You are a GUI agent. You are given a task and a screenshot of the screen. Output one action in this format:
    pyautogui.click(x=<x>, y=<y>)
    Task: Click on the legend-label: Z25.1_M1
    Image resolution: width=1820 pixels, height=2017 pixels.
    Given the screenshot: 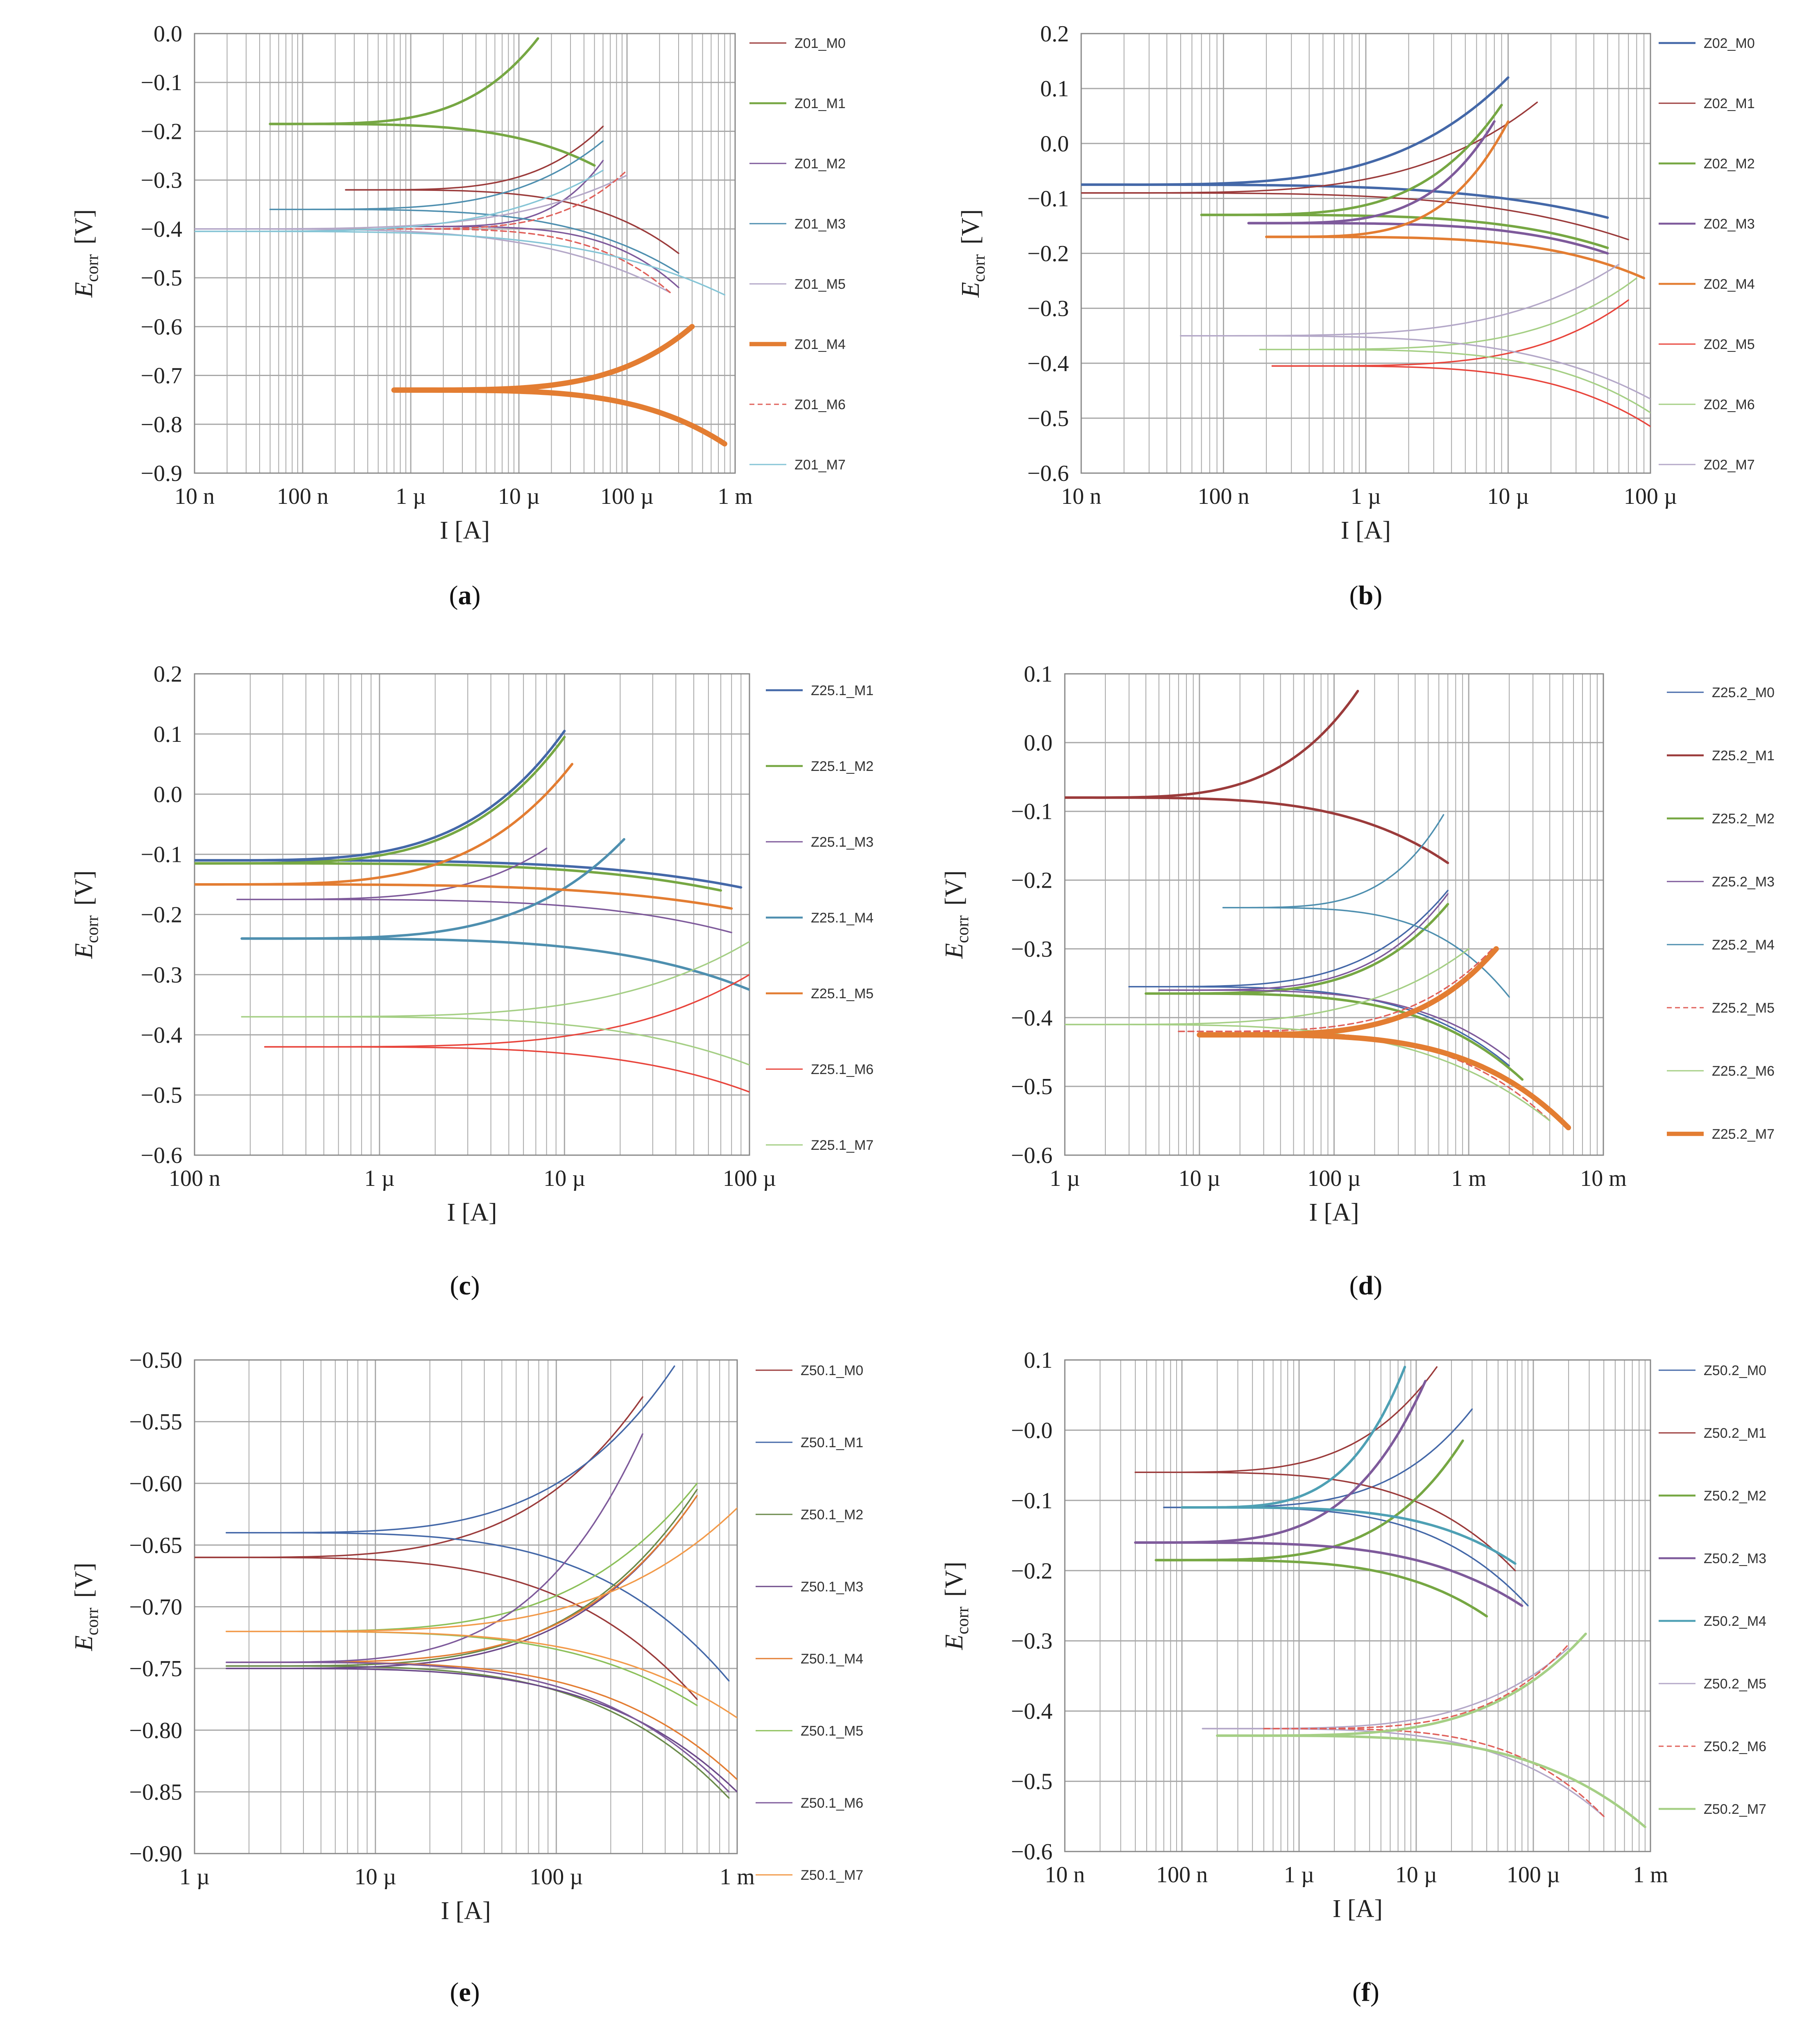 What is the action you would take?
    pyautogui.click(x=842, y=690)
    